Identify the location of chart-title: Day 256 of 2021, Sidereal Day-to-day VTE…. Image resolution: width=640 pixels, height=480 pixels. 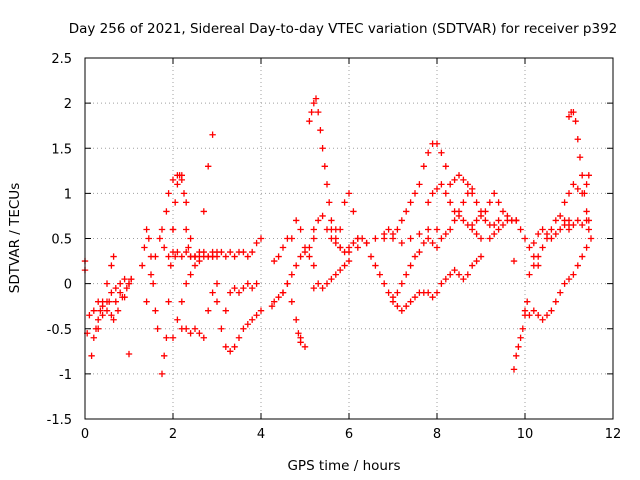
(343, 29).